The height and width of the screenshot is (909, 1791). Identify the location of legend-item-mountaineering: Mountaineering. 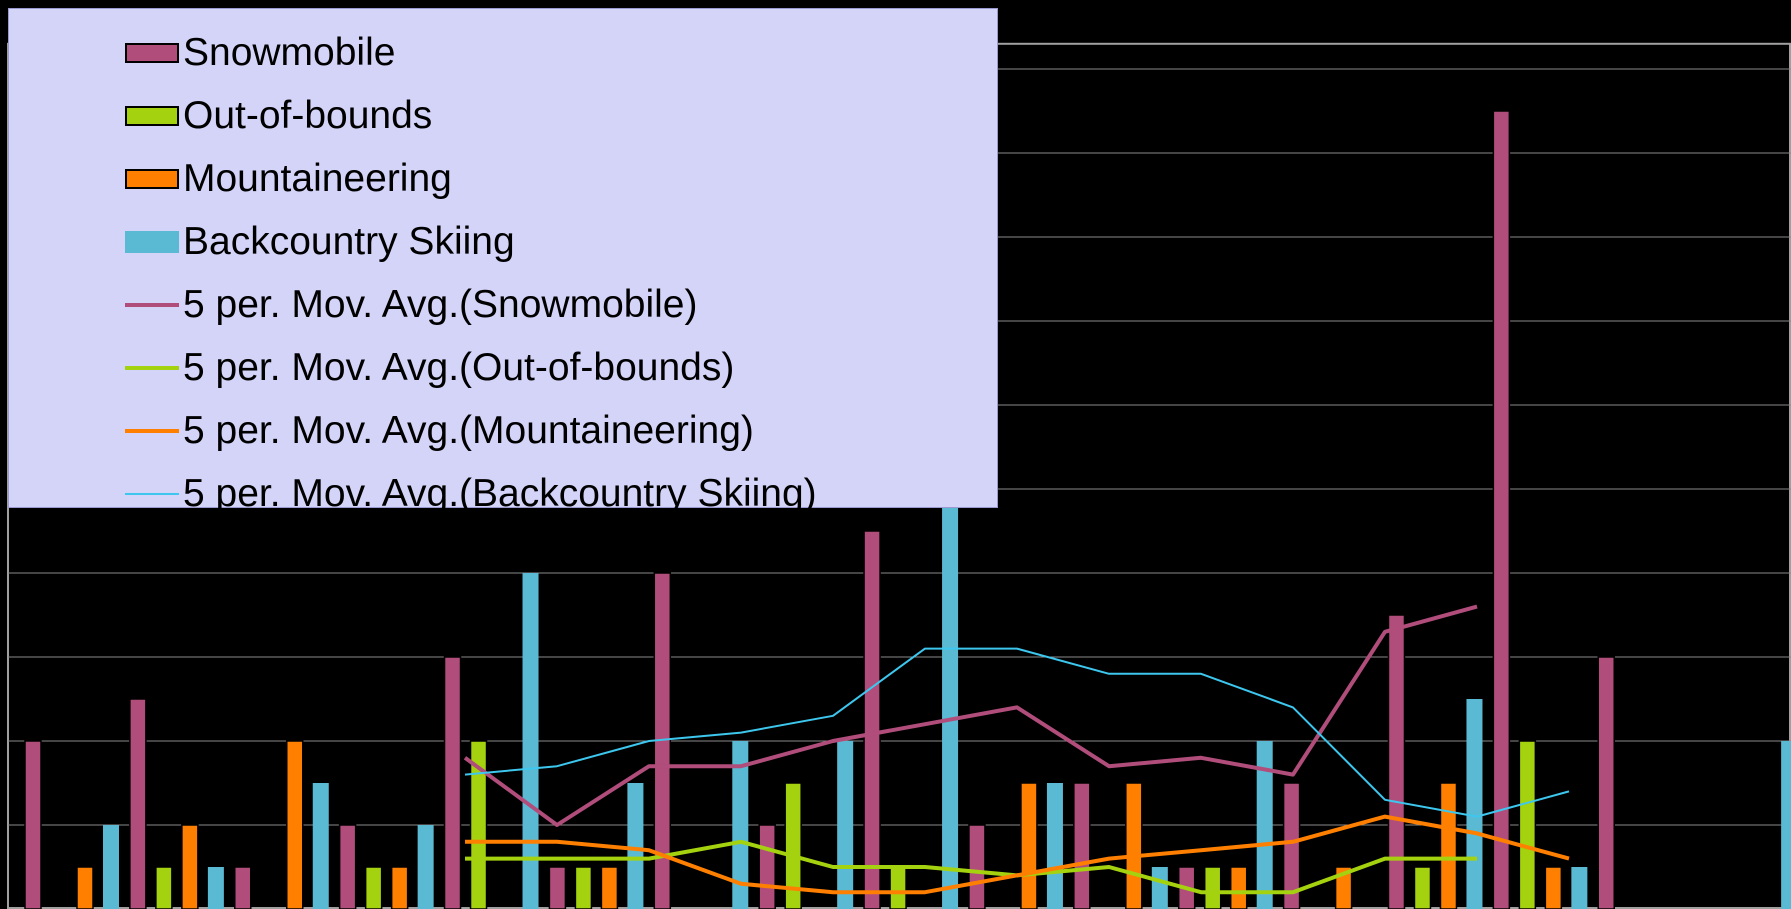
(288, 179).